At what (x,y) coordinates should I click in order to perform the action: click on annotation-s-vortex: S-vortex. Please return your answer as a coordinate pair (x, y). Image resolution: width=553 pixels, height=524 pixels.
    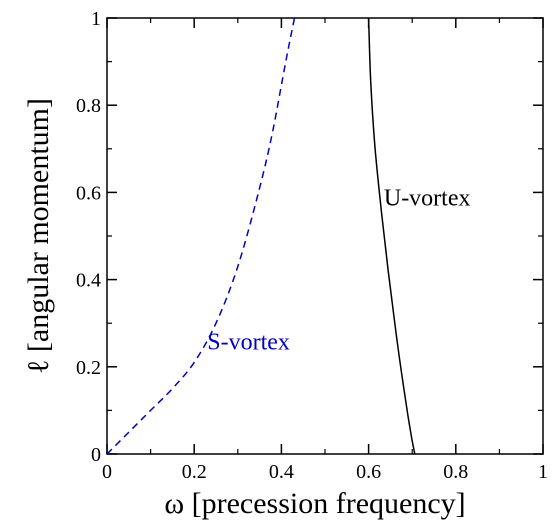
    Looking at the image, I should click on (248, 342).